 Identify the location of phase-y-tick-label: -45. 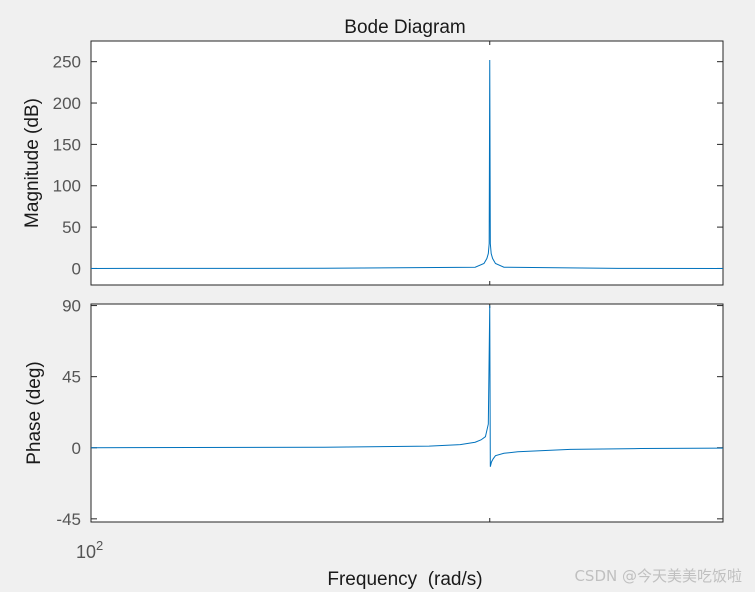
(68, 519).